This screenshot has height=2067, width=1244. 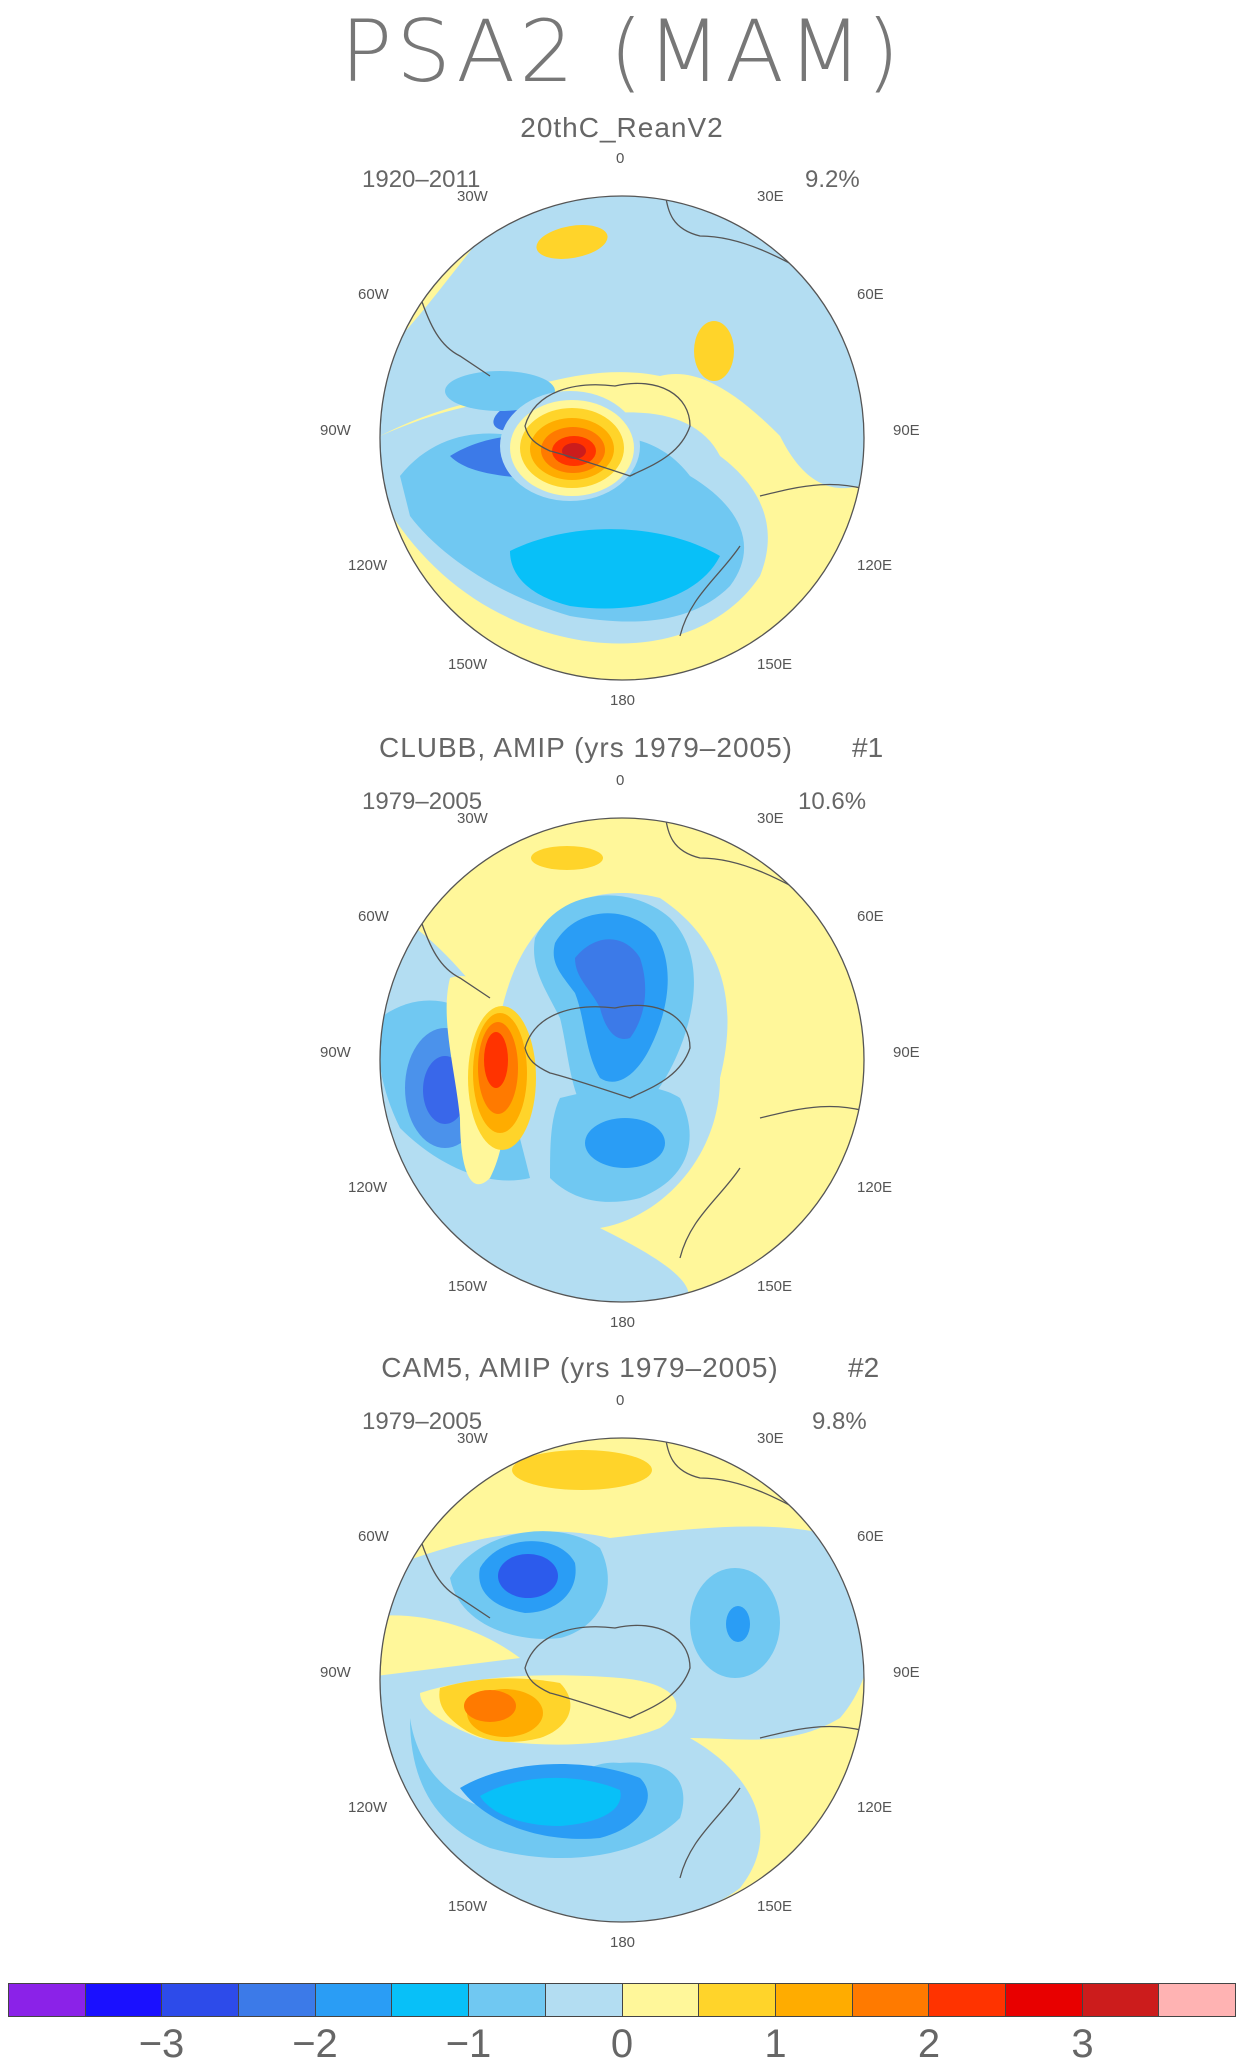 I want to click on variance-percent: 9.8%, so click(x=839, y=1421).